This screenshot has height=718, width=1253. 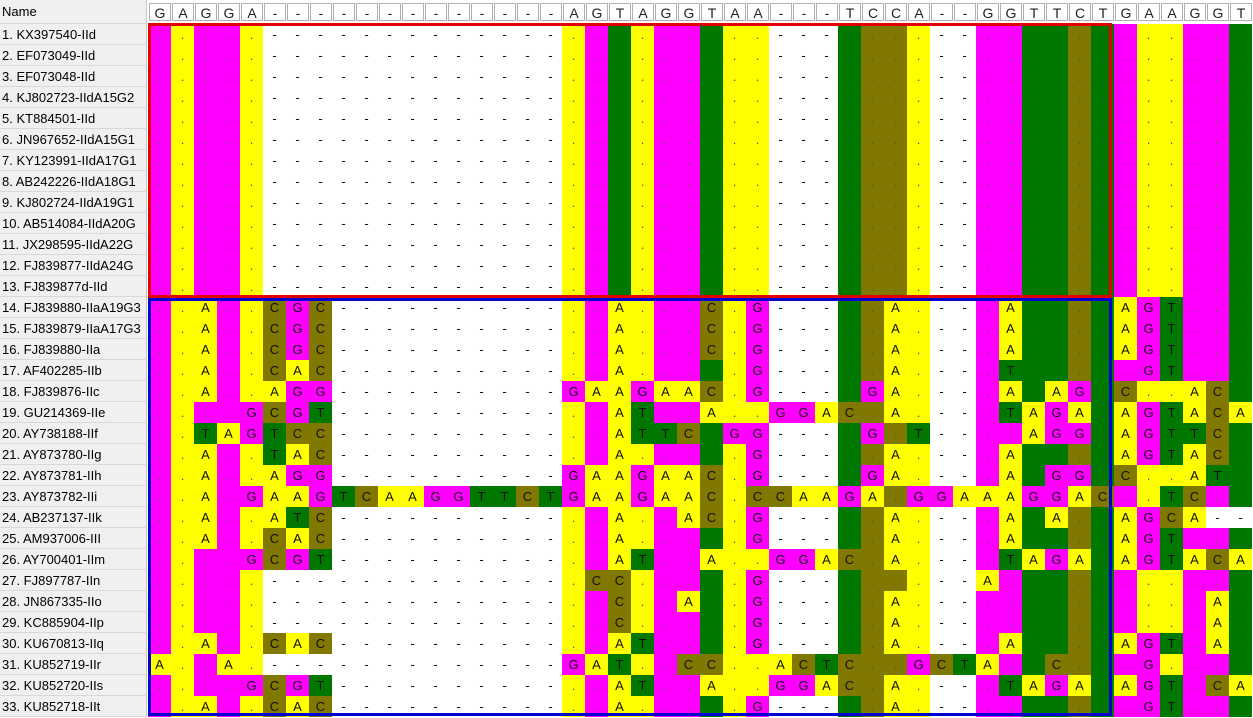 I want to click on sequence-name: 18. FJ839876-IIc, so click(x=73, y=391).